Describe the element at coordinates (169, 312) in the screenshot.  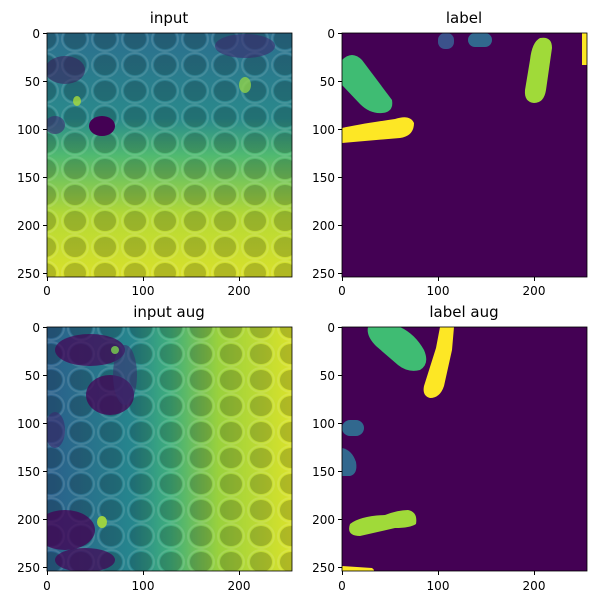
I see `panel-title: input aug` at that location.